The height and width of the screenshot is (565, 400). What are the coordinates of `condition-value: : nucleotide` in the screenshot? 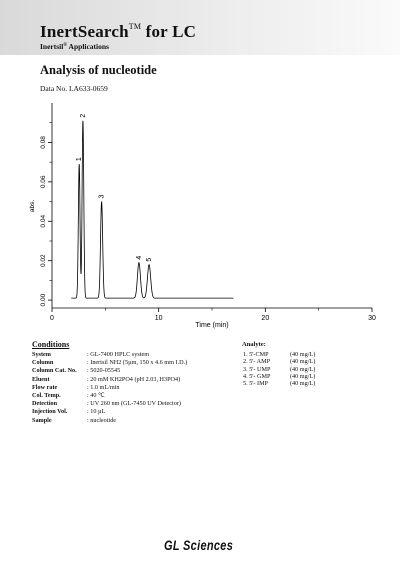 It's located at (102, 420).